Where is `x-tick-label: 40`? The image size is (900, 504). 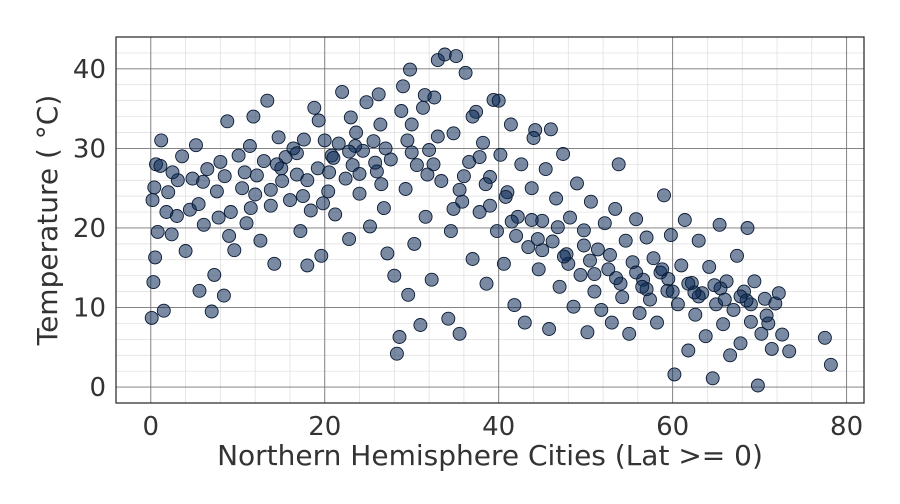
x-tick-label: 40 is located at coordinates (498, 427).